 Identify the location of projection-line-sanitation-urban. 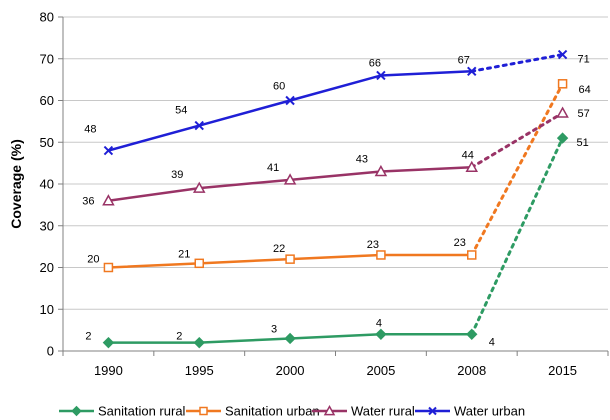
(517, 169).